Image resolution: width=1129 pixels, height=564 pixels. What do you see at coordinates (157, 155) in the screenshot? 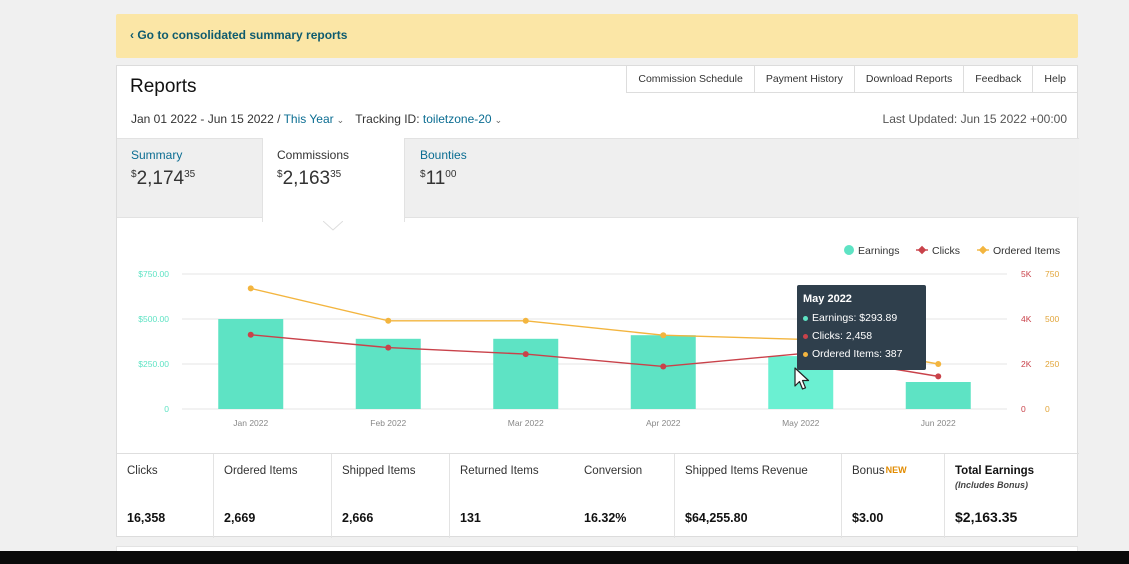
I see `tab-label: Summary` at bounding box center [157, 155].